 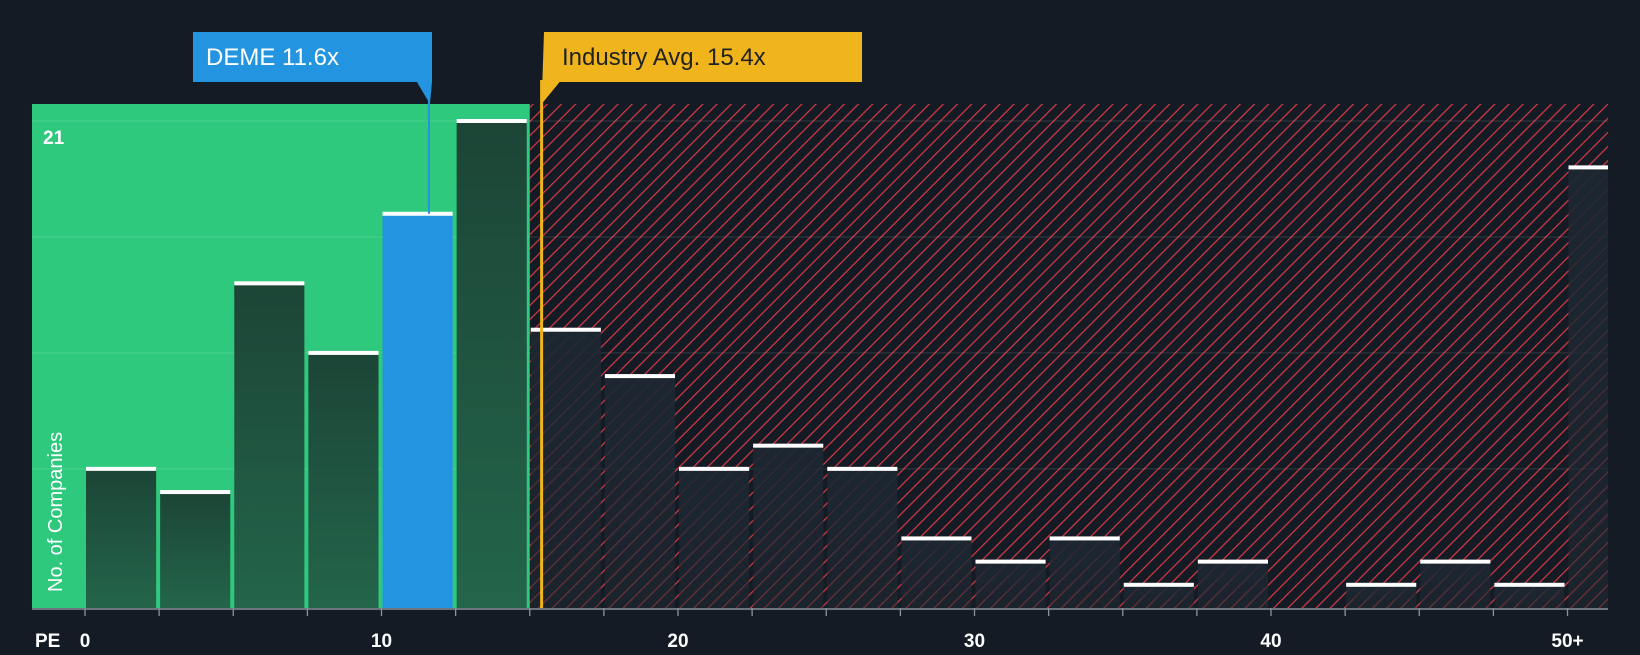 I want to click on x-tick-label: 30, so click(x=974, y=640).